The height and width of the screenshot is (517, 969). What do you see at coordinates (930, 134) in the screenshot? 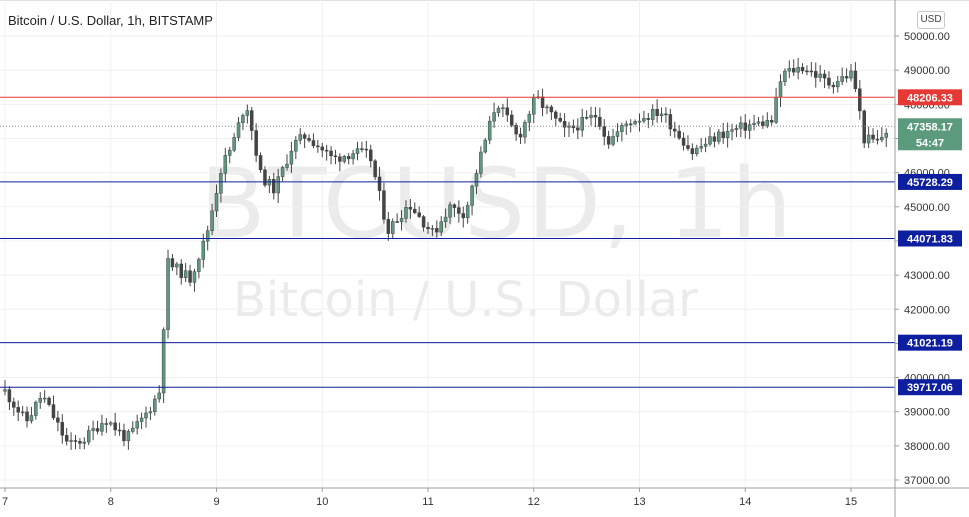
I see `last-price-badge` at bounding box center [930, 134].